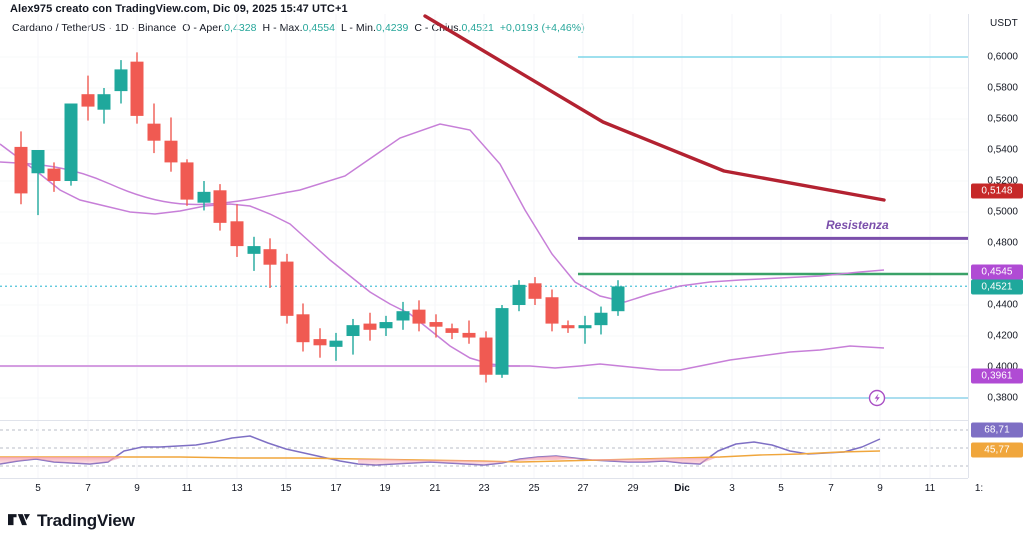 This screenshot has height=539, width=1024. I want to click on time-axis-label: 19, so click(385, 488).